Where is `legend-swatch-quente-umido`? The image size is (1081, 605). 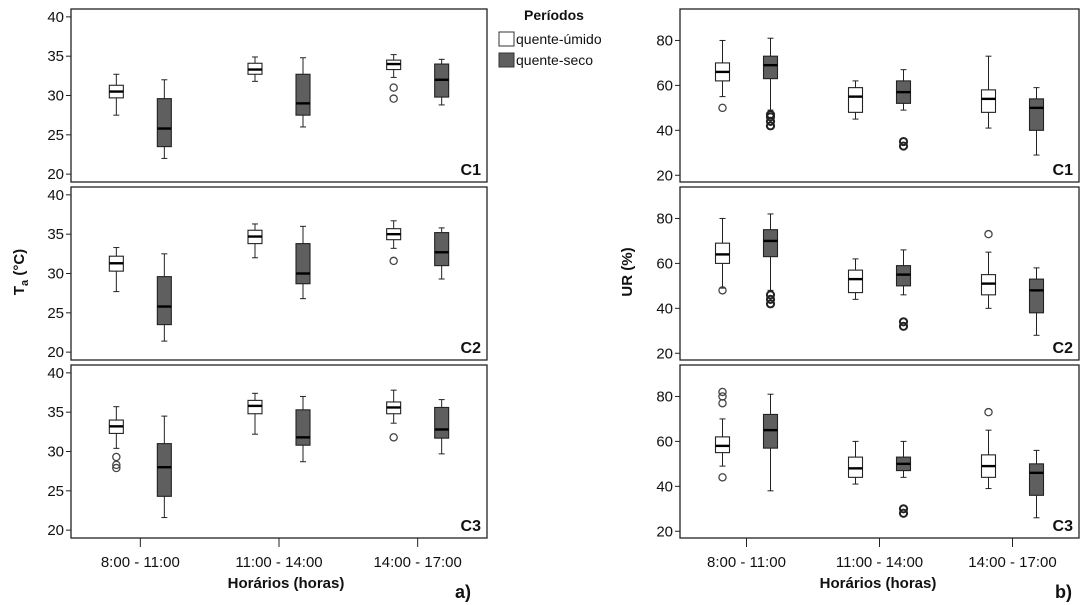 legend-swatch-quente-umido is located at coordinates (506, 39).